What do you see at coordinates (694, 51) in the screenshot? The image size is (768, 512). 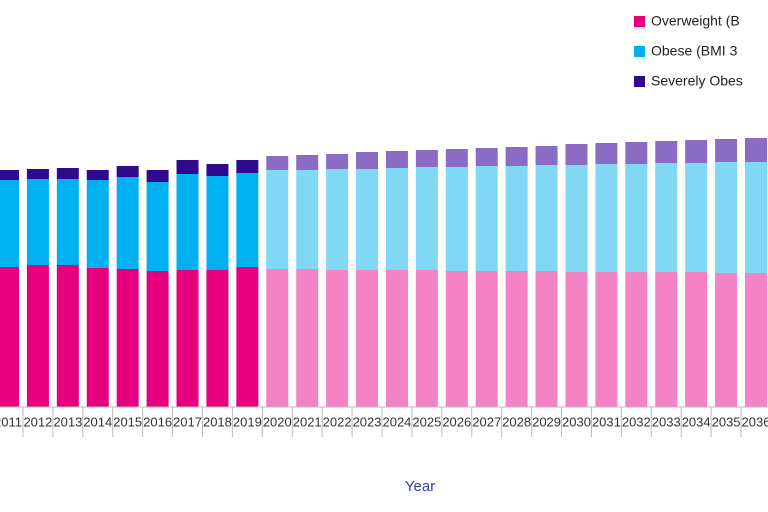 I see `legend-text: Obese (BMI 3` at bounding box center [694, 51].